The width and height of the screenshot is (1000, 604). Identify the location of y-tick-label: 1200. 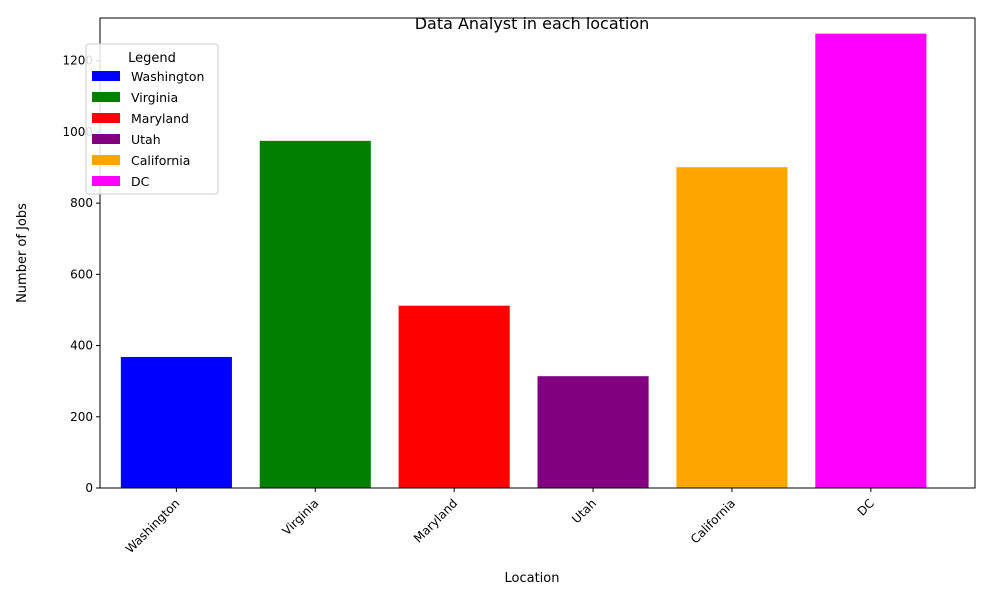
(77, 61).